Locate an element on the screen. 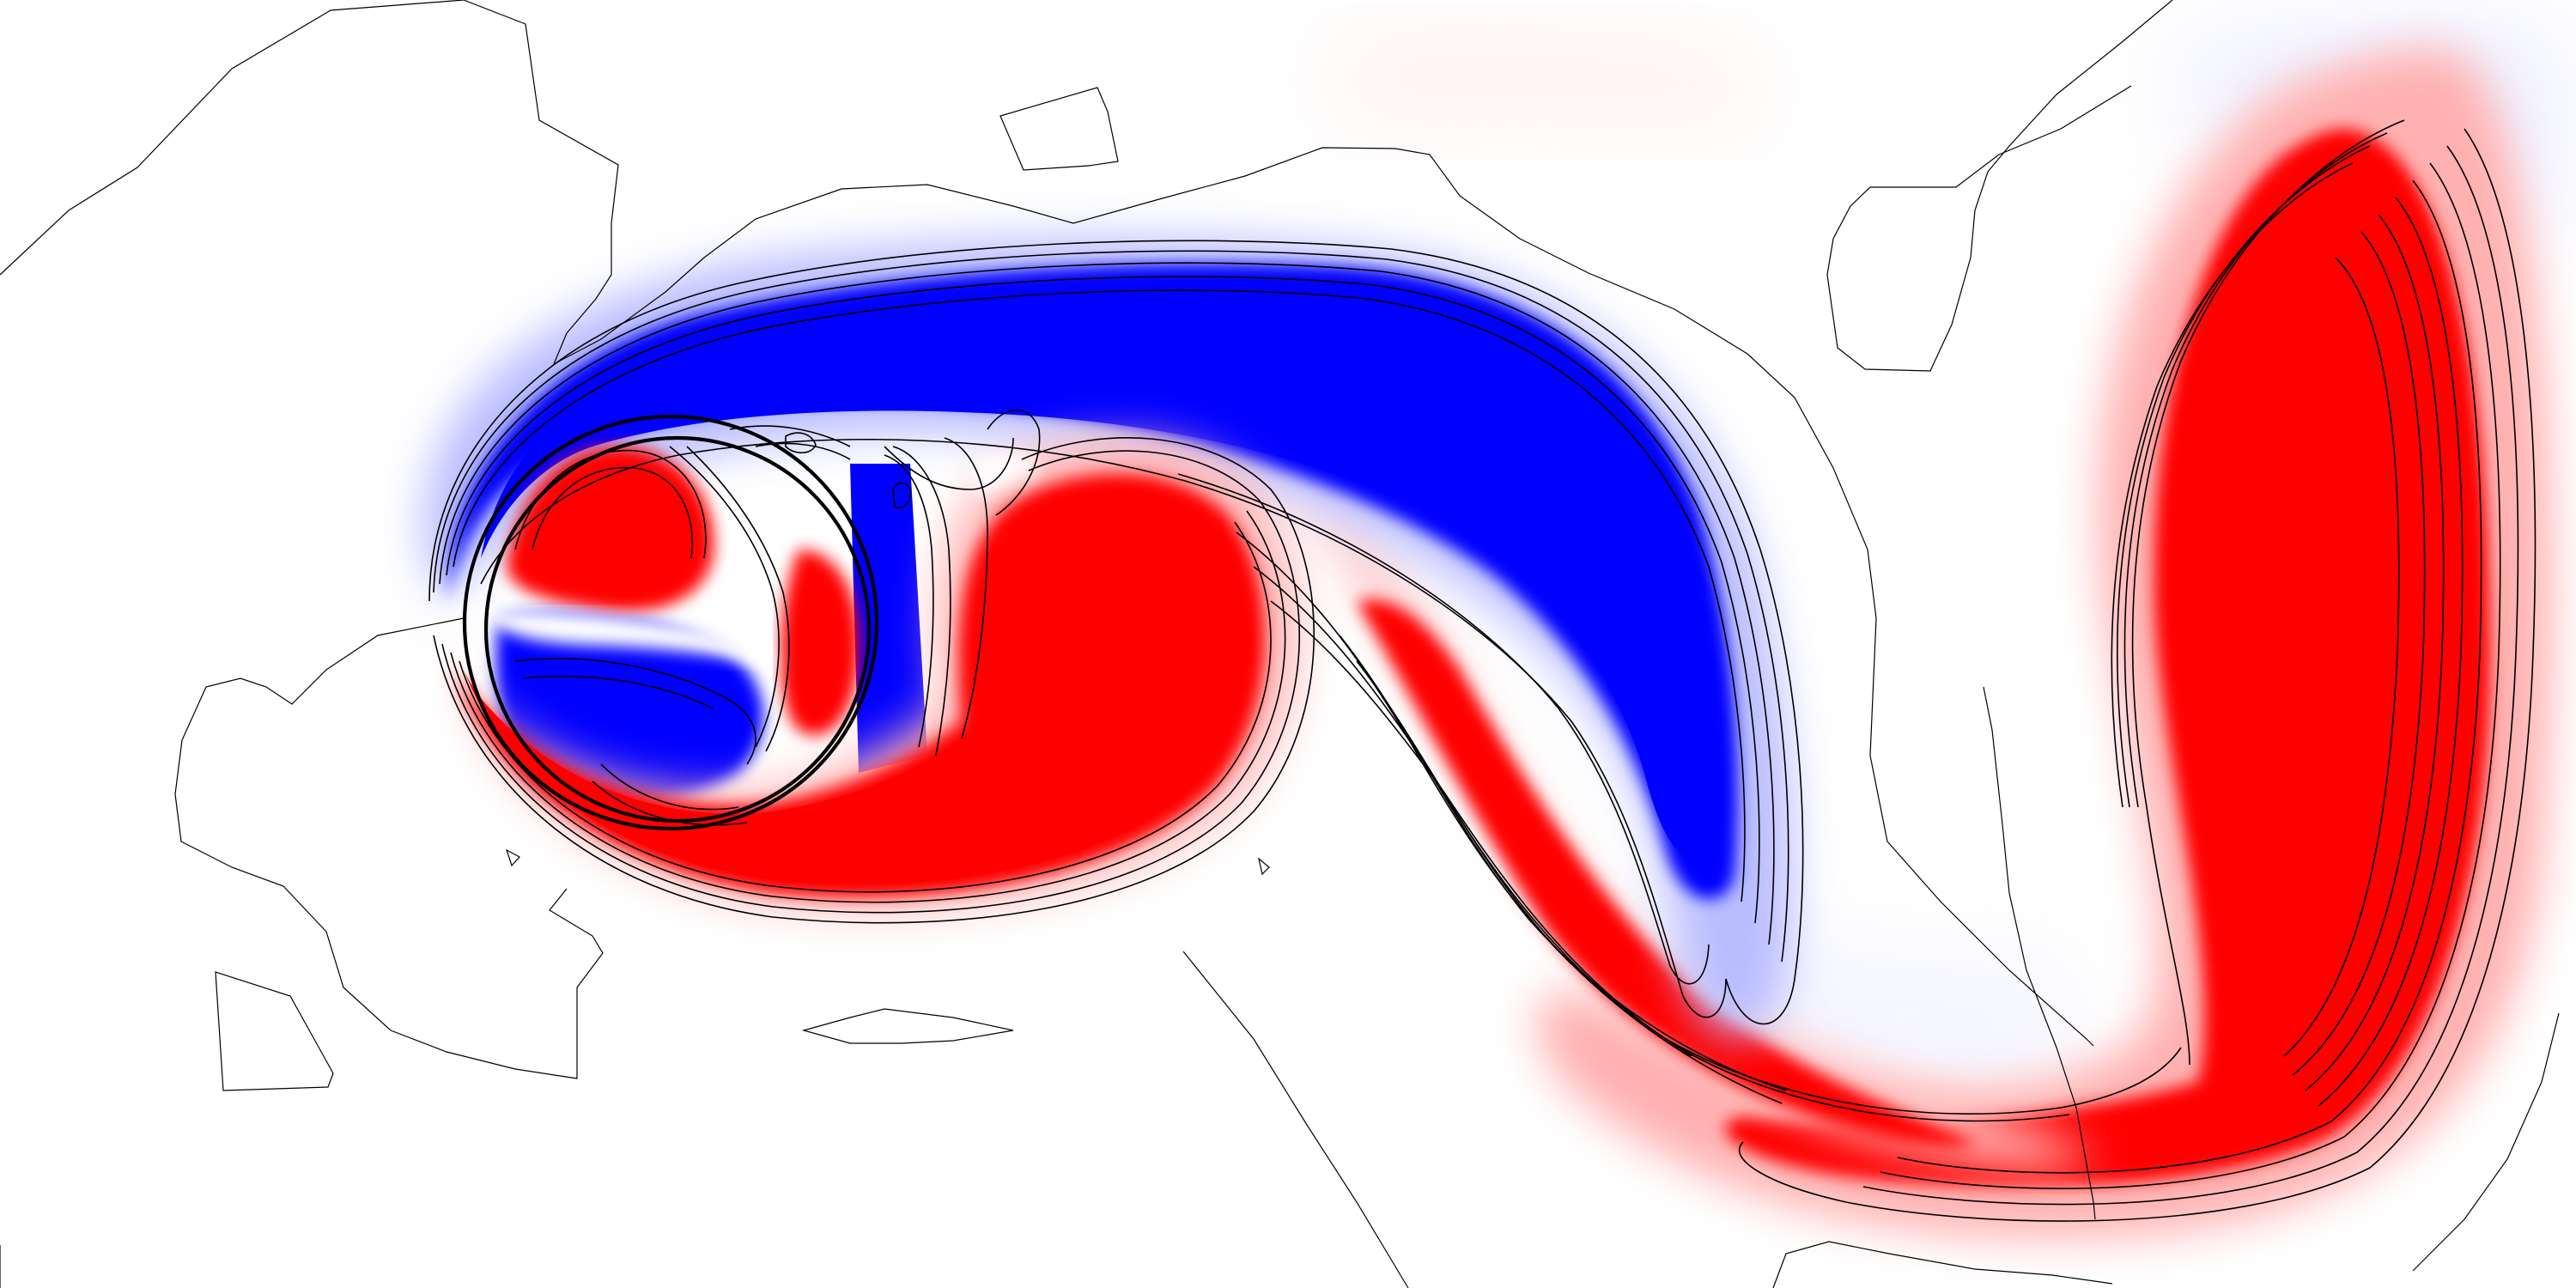  positive-vortex-lower is located at coordinates (867, 673).